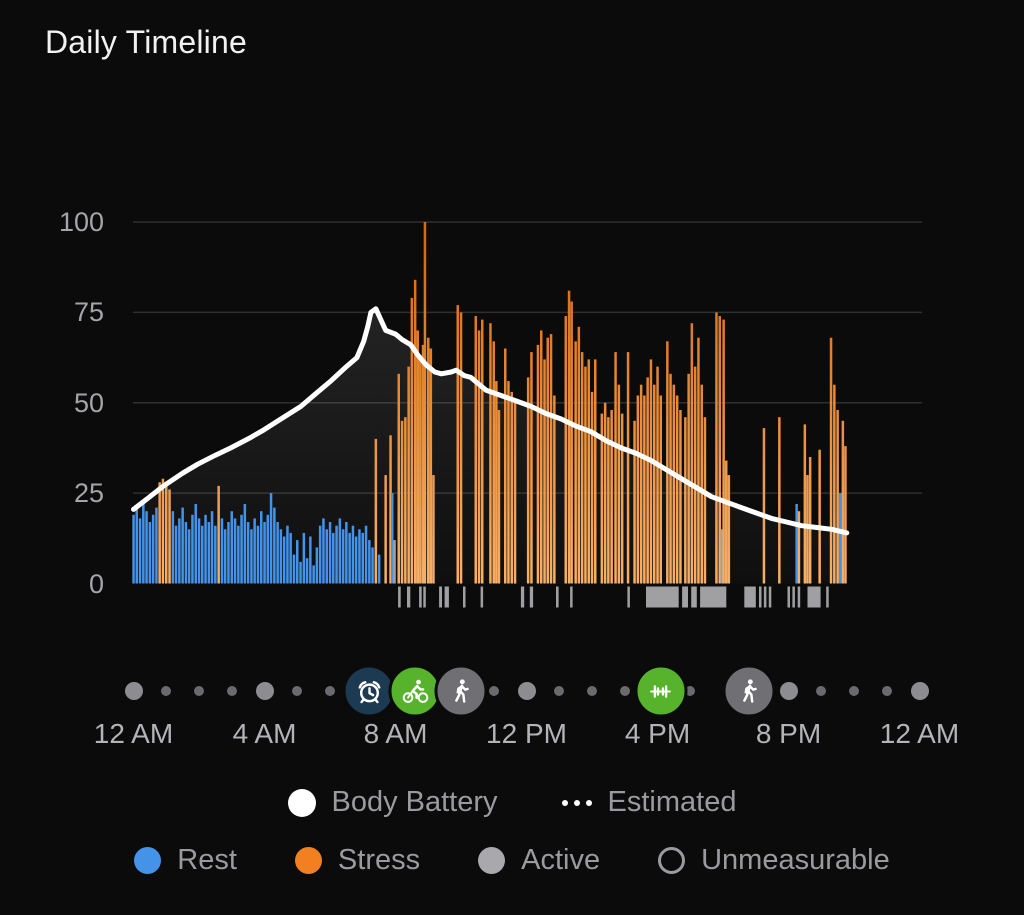 The image size is (1024, 915). I want to click on legend-item-body-battery: Body Battery, so click(392, 802).